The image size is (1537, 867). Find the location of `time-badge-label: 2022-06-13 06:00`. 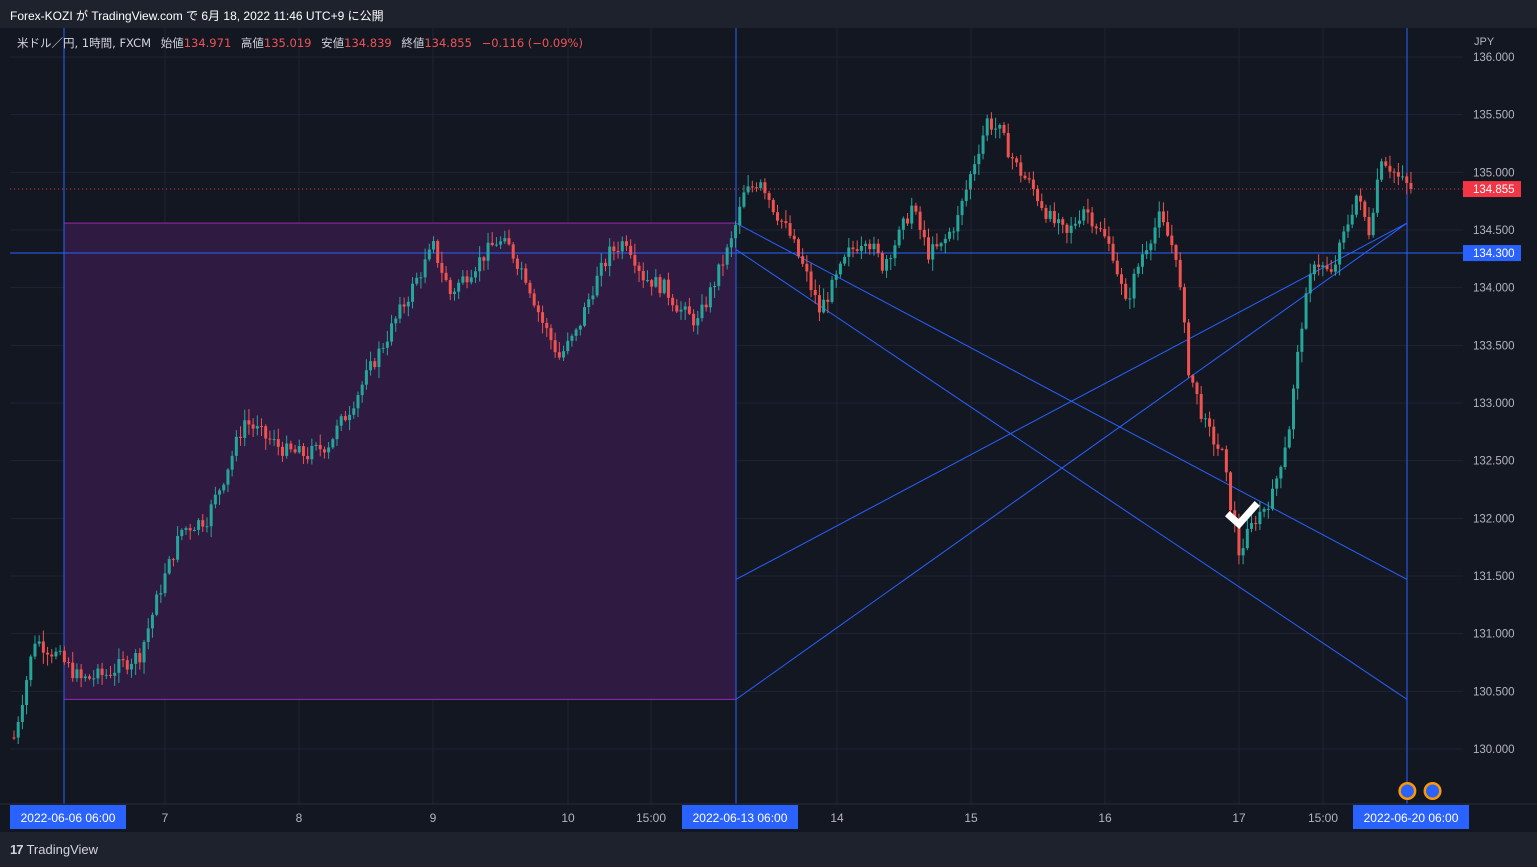

time-badge-label: 2022-06-13 06:00 is located at coordinates (740, 818).